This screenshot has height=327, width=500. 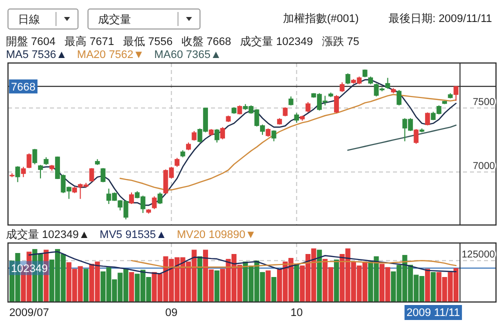 I want to click on text: 成交量 102349▲, so click(x=48, y=234).